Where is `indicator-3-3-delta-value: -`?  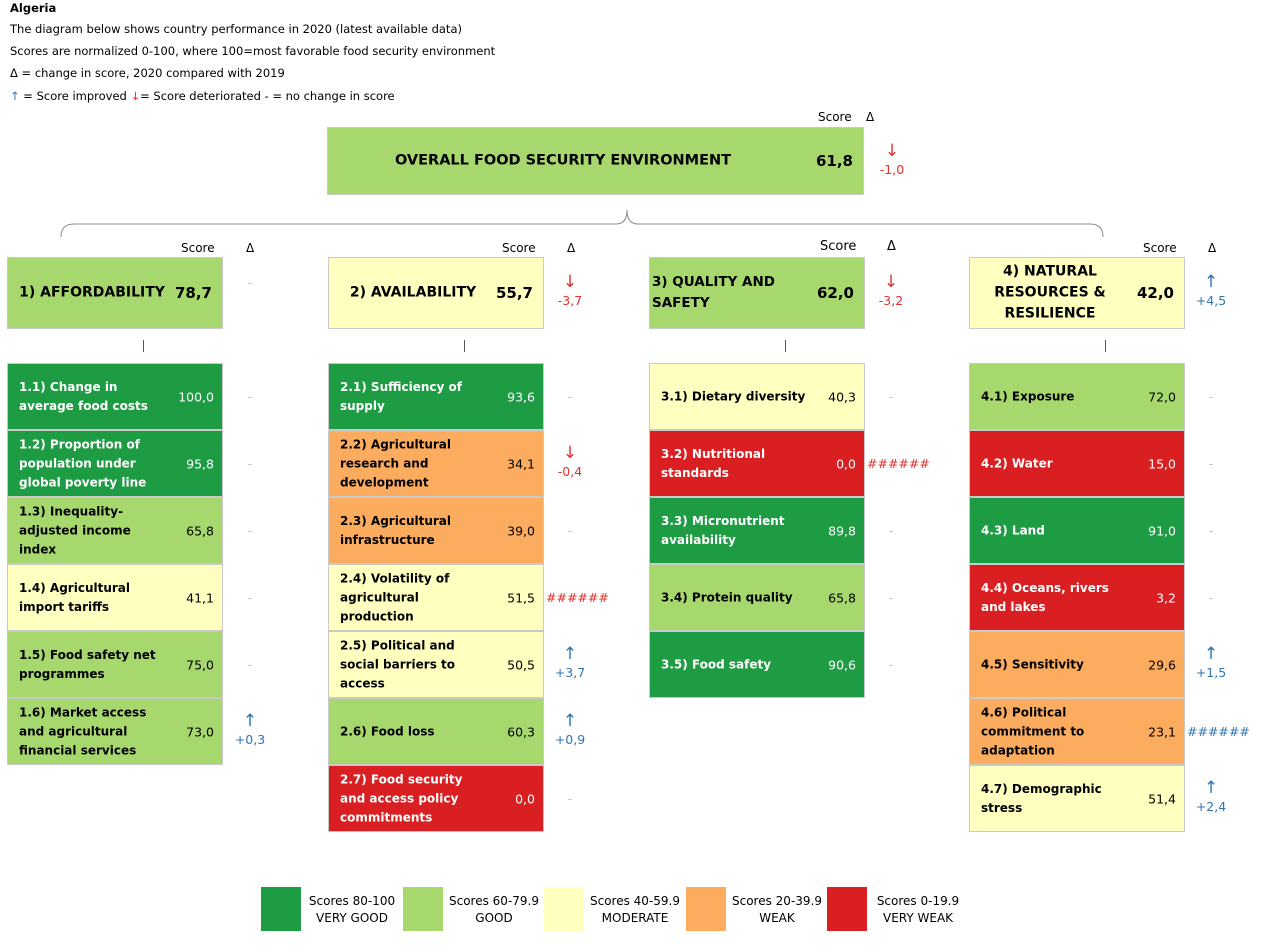 indicator-3-3-delta-value: - is located at coordinates (891, 530).